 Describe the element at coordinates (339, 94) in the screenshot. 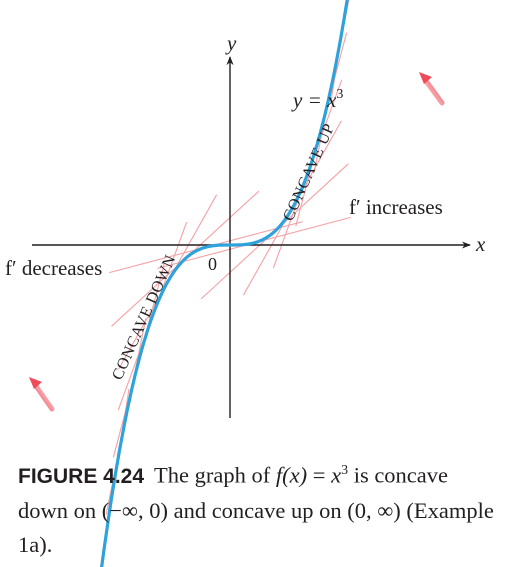

I see `curve-equation-exponent: 3` at that location.